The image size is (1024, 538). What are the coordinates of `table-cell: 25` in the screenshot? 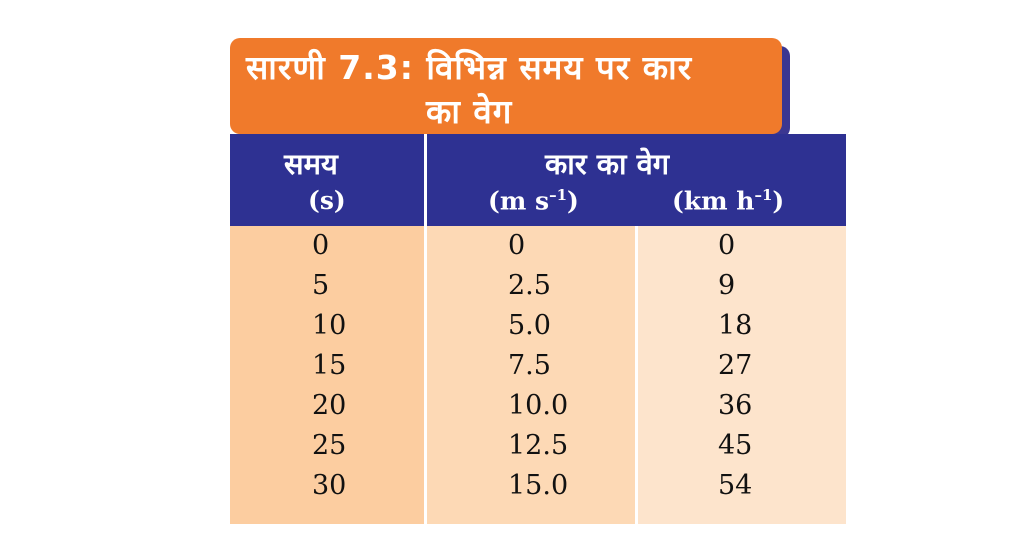 It's located at (329, 445).